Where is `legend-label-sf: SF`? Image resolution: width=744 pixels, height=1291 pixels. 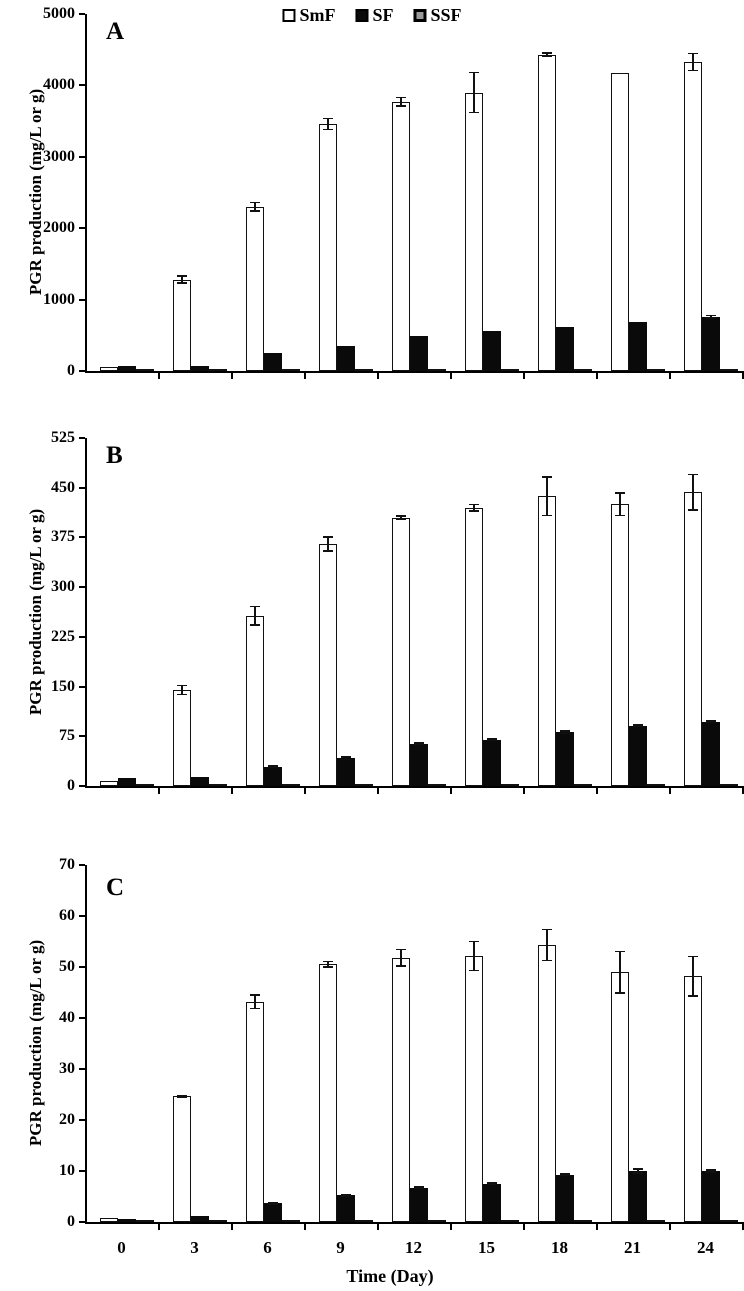
legend-label-sf: SF is located at coordinates (383, 15).